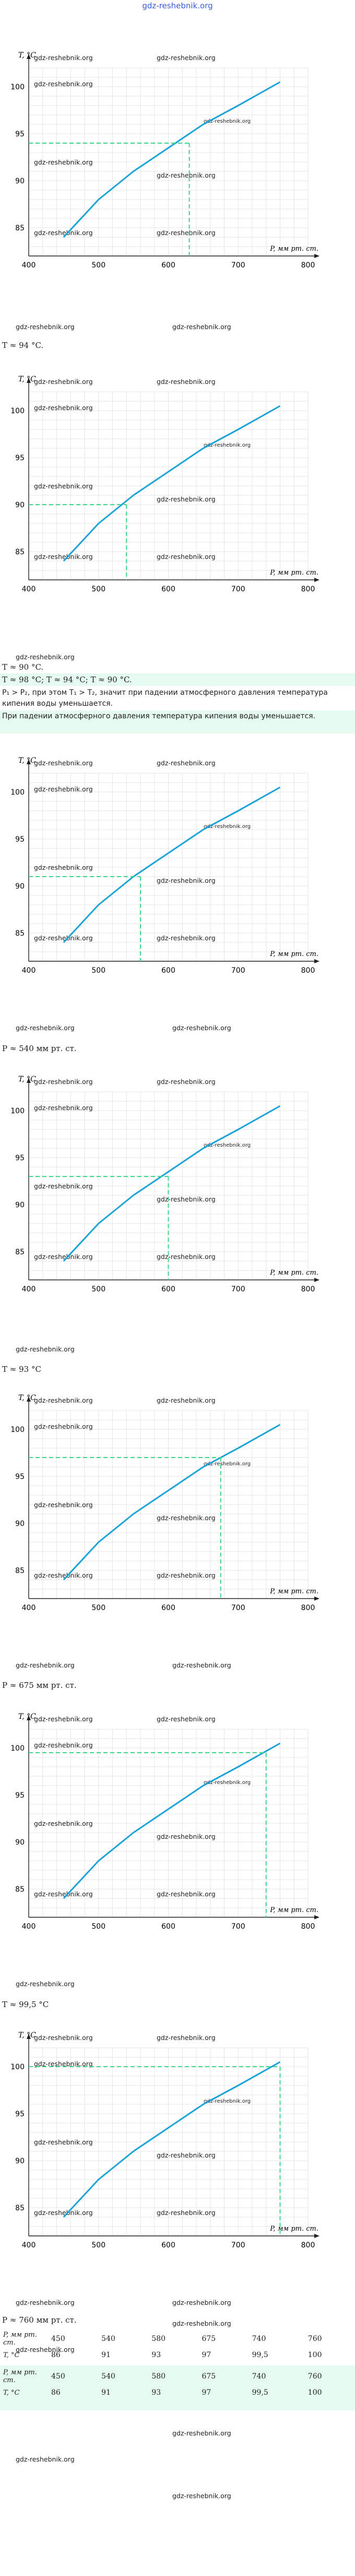 This screenshot has height=2576, width=355. What do you see at coordinates (11, 2392) in the screenshot?
I see `t-header: T, °C` at bounding box center [11, 2392].